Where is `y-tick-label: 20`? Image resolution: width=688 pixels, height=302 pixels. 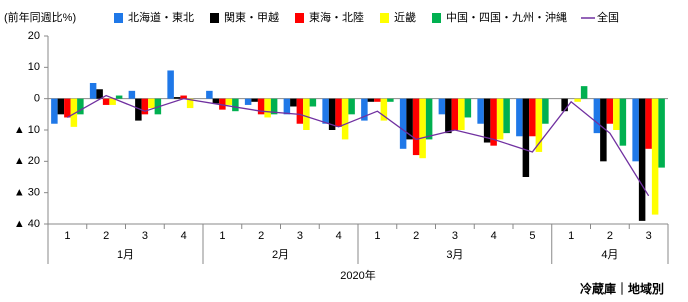 y-tick-label: 20 is located at coordinates (34, 36).